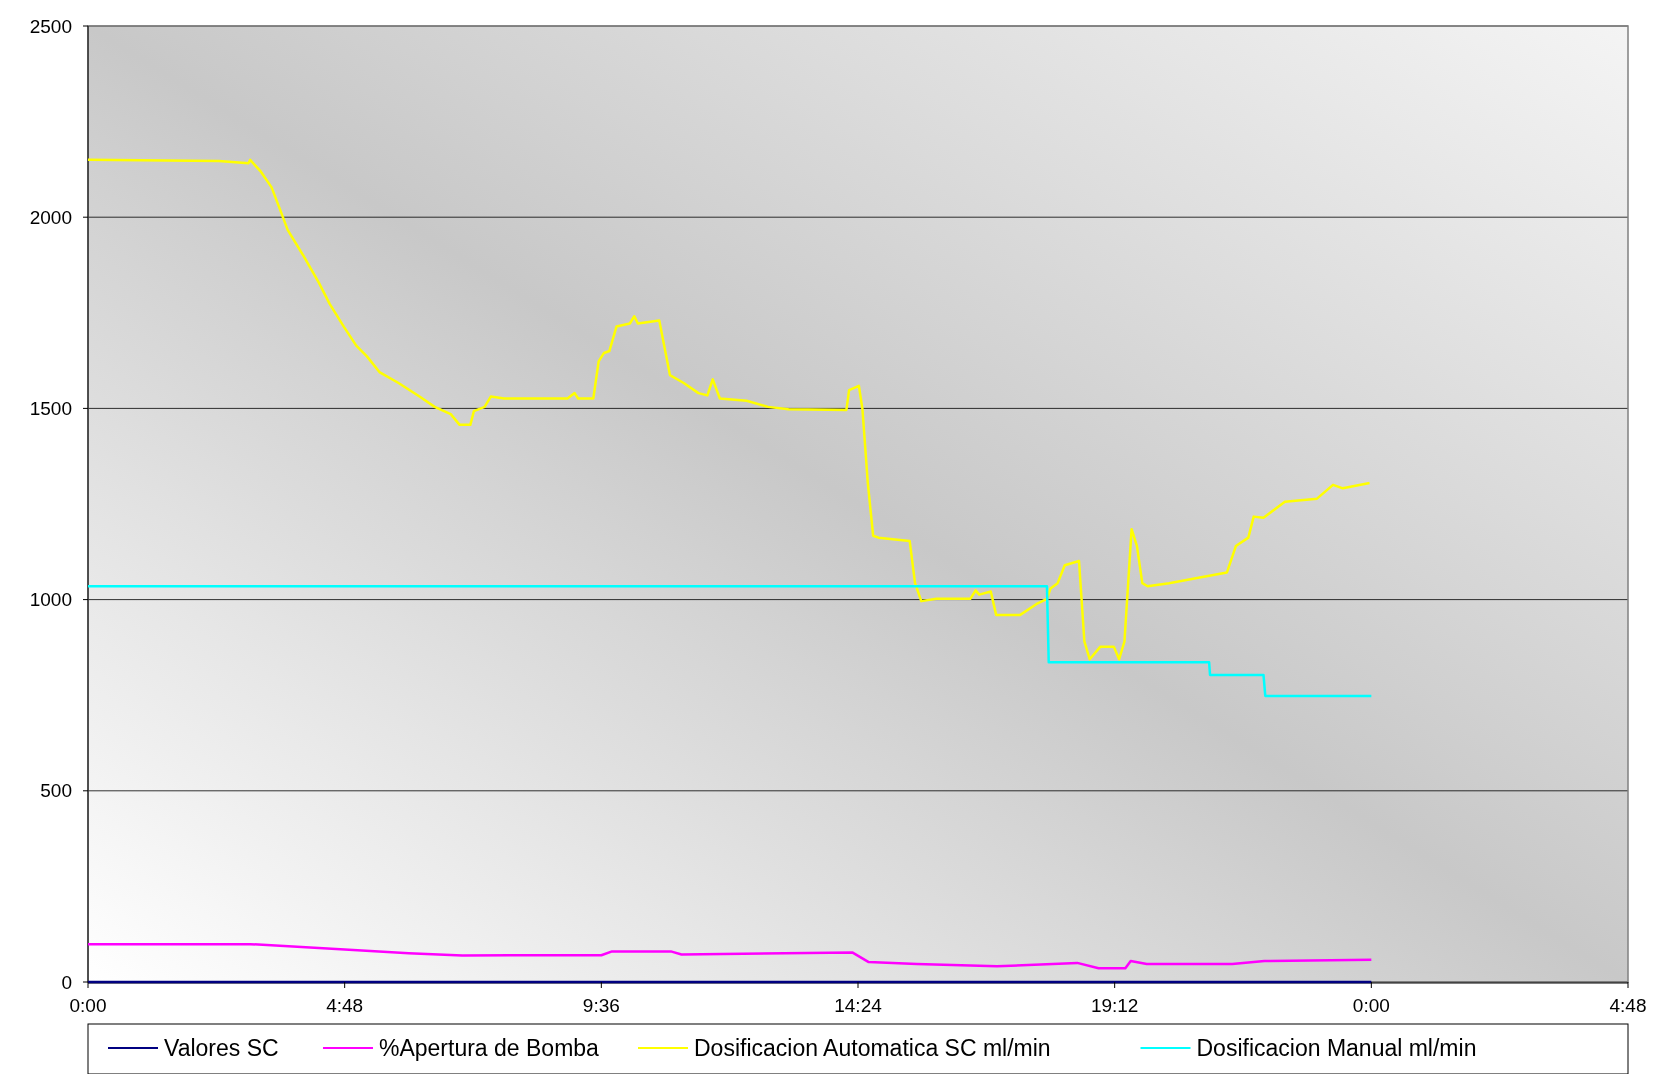 The width and height of the screenshot is (1655, 1074). I want to click on y-tick-label: 0, so click(66, 982).